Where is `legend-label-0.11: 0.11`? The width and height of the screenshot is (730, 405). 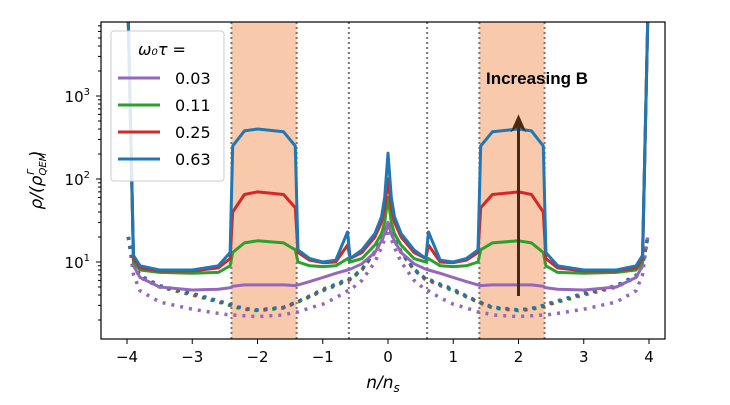 legend-label-0.11: 0.11 is located at coordinates (193, 105).